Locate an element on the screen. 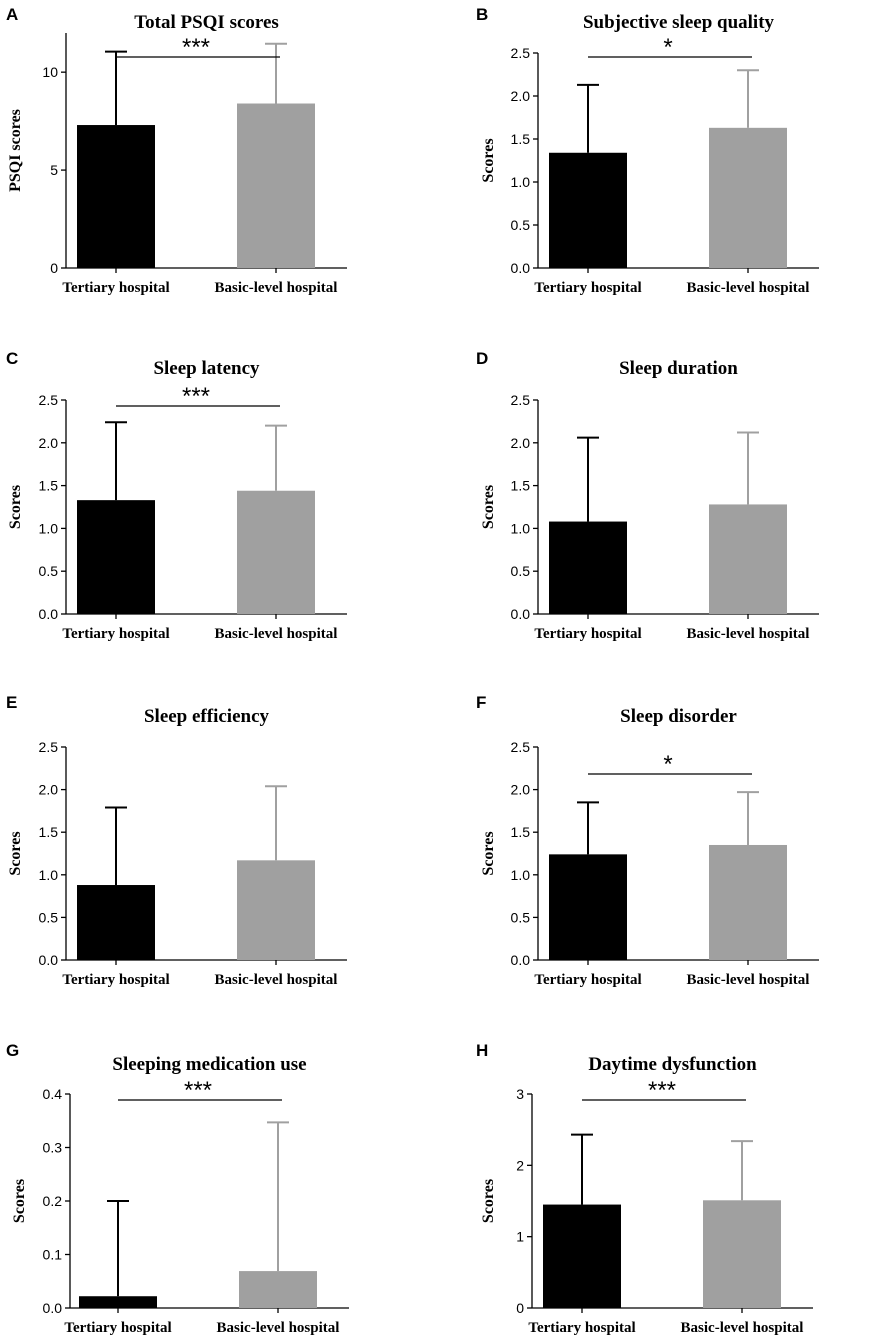  y-tick-label: 10 is located at coordinates (50, 72).